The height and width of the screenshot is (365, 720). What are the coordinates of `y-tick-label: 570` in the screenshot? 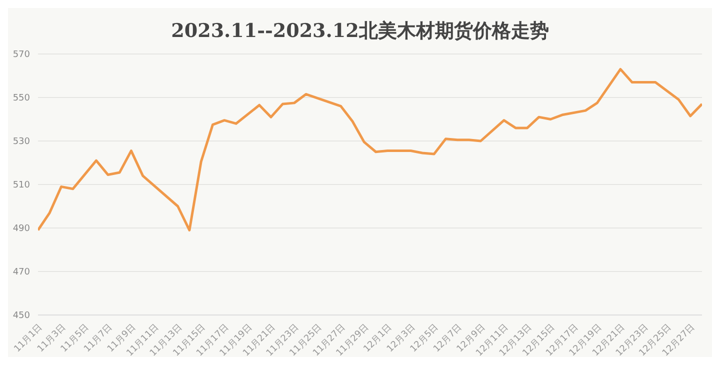 It's located at (21, 55).